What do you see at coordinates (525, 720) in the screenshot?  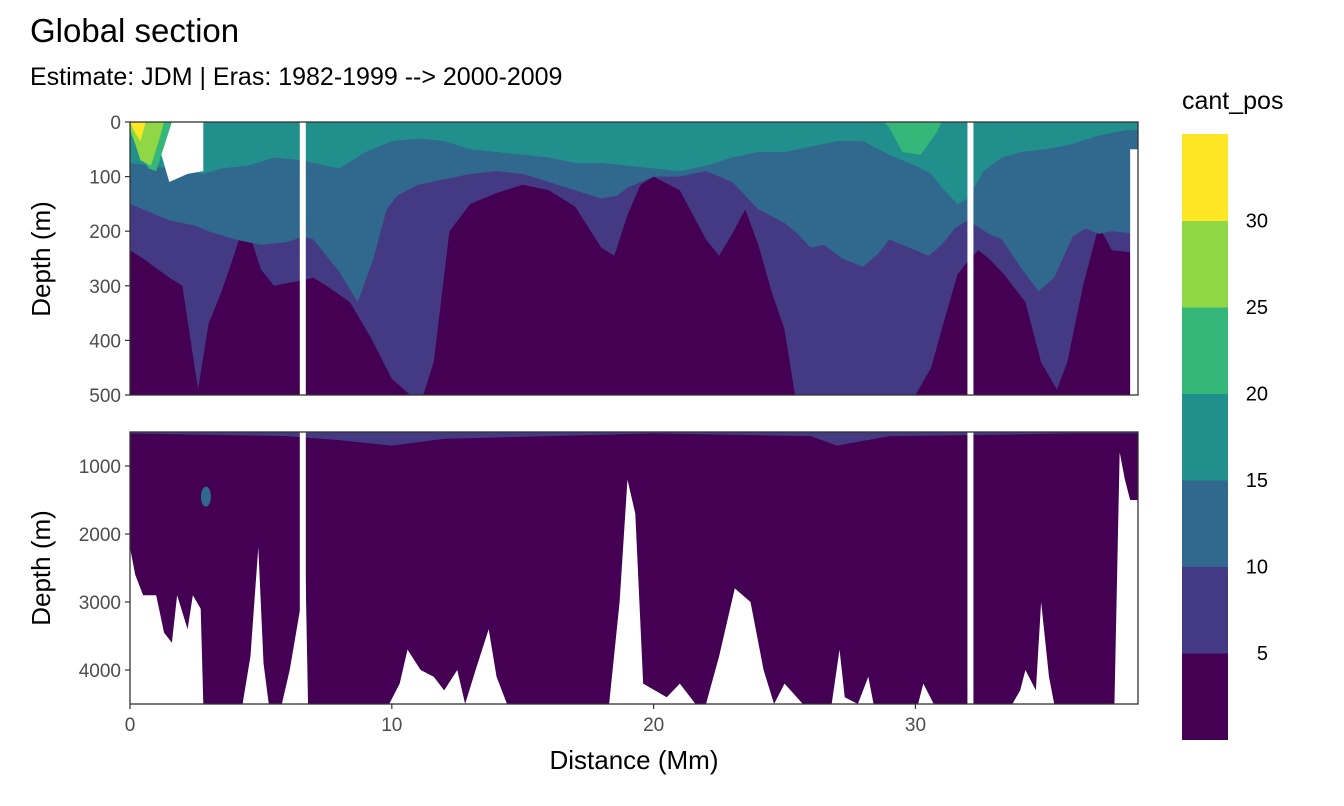 I see `x-axis: 0 10 20 30` at bounding box center [525, 720].